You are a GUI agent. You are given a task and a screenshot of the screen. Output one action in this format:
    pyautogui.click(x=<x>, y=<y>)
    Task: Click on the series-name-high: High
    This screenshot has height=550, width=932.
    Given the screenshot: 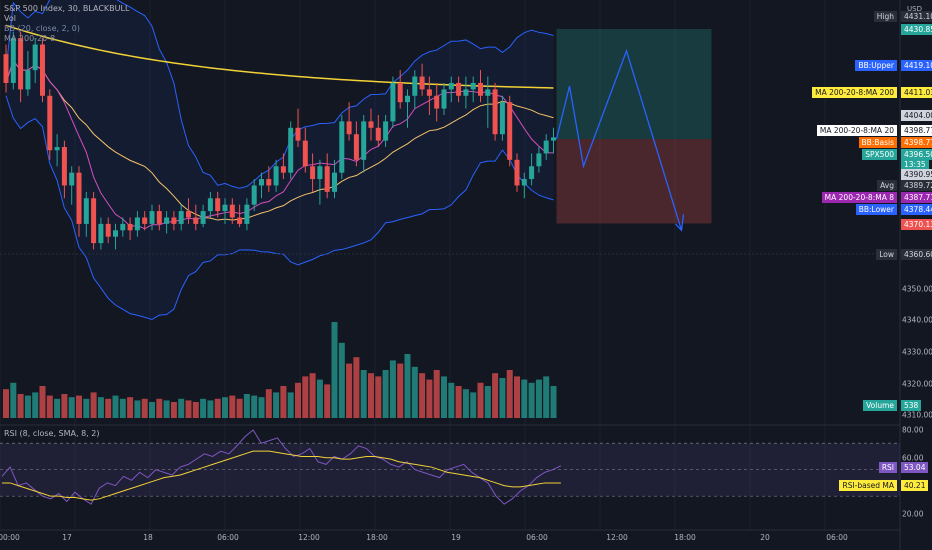 What is the action you would take?
    pyautogui.click(x=885, y=16)
    